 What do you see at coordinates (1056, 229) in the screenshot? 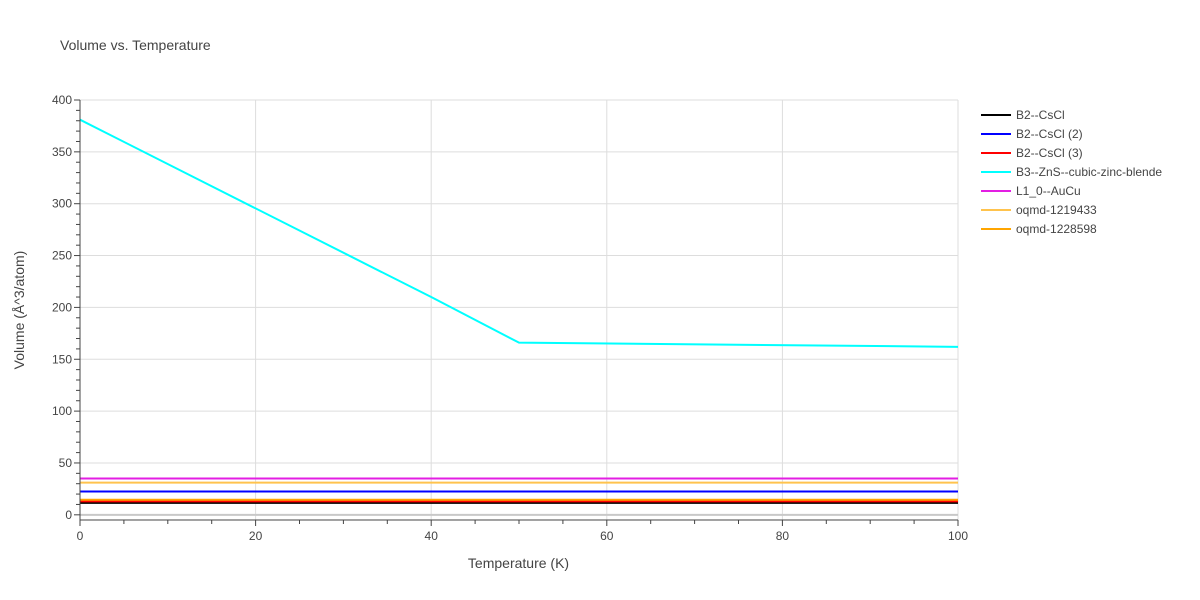
I see `legend-label: oqmd-1228598` at bounding box center [1056, 229].